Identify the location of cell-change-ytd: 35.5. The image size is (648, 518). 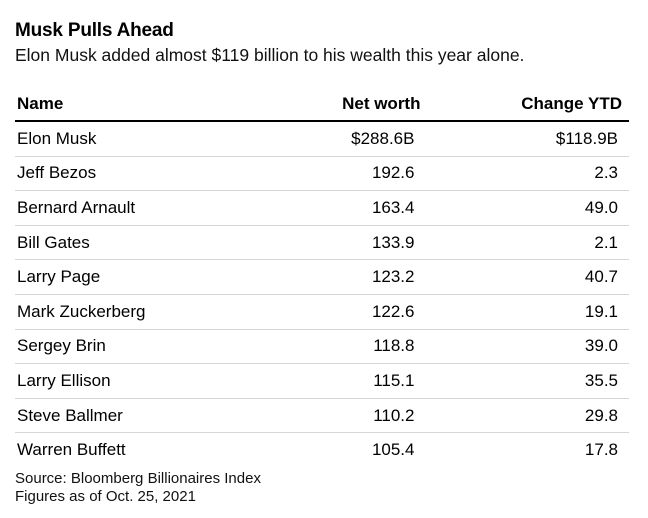
(527, 381).